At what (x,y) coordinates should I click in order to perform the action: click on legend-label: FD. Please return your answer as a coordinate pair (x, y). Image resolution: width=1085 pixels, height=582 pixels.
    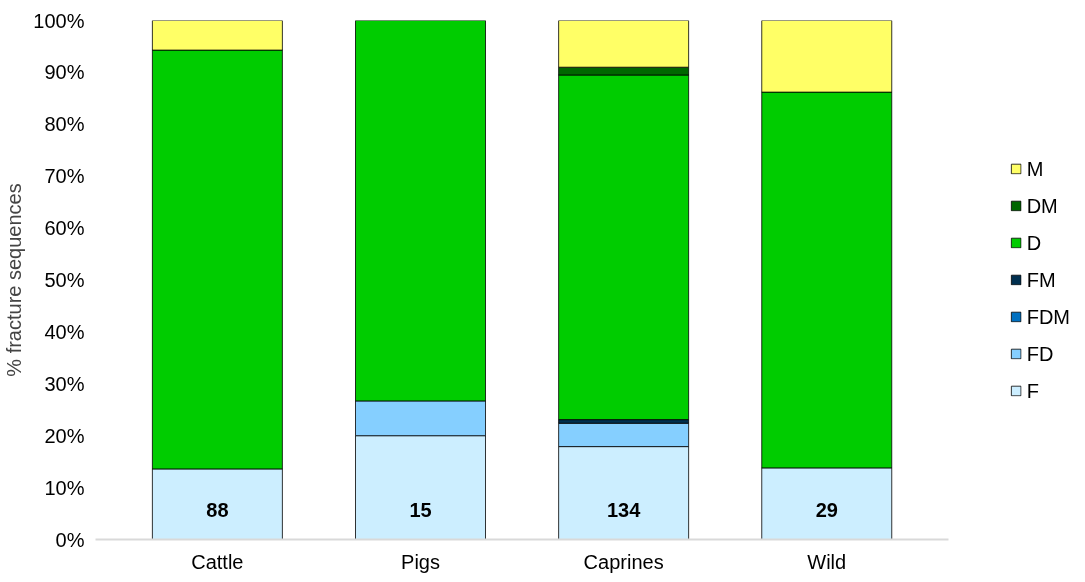
    Looking at the image, I should click on (1040, 353).